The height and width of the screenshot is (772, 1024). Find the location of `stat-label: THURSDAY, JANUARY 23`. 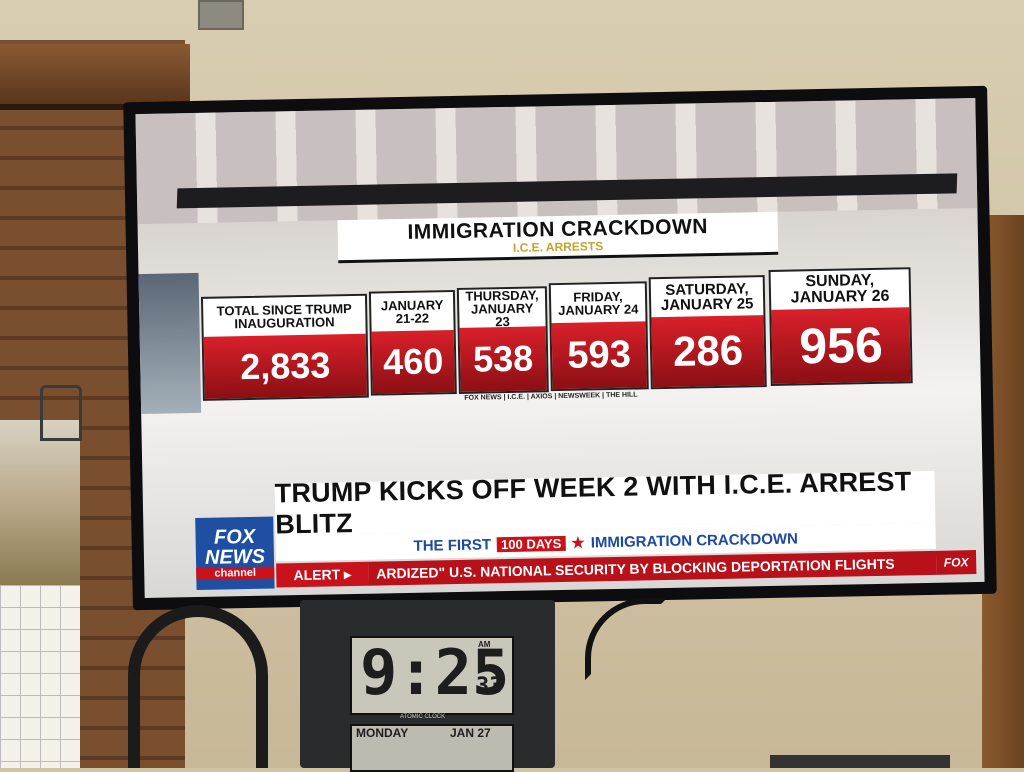

stat-label: THURSDAY, JANUARY 23 is located at coordinates (502, 307).